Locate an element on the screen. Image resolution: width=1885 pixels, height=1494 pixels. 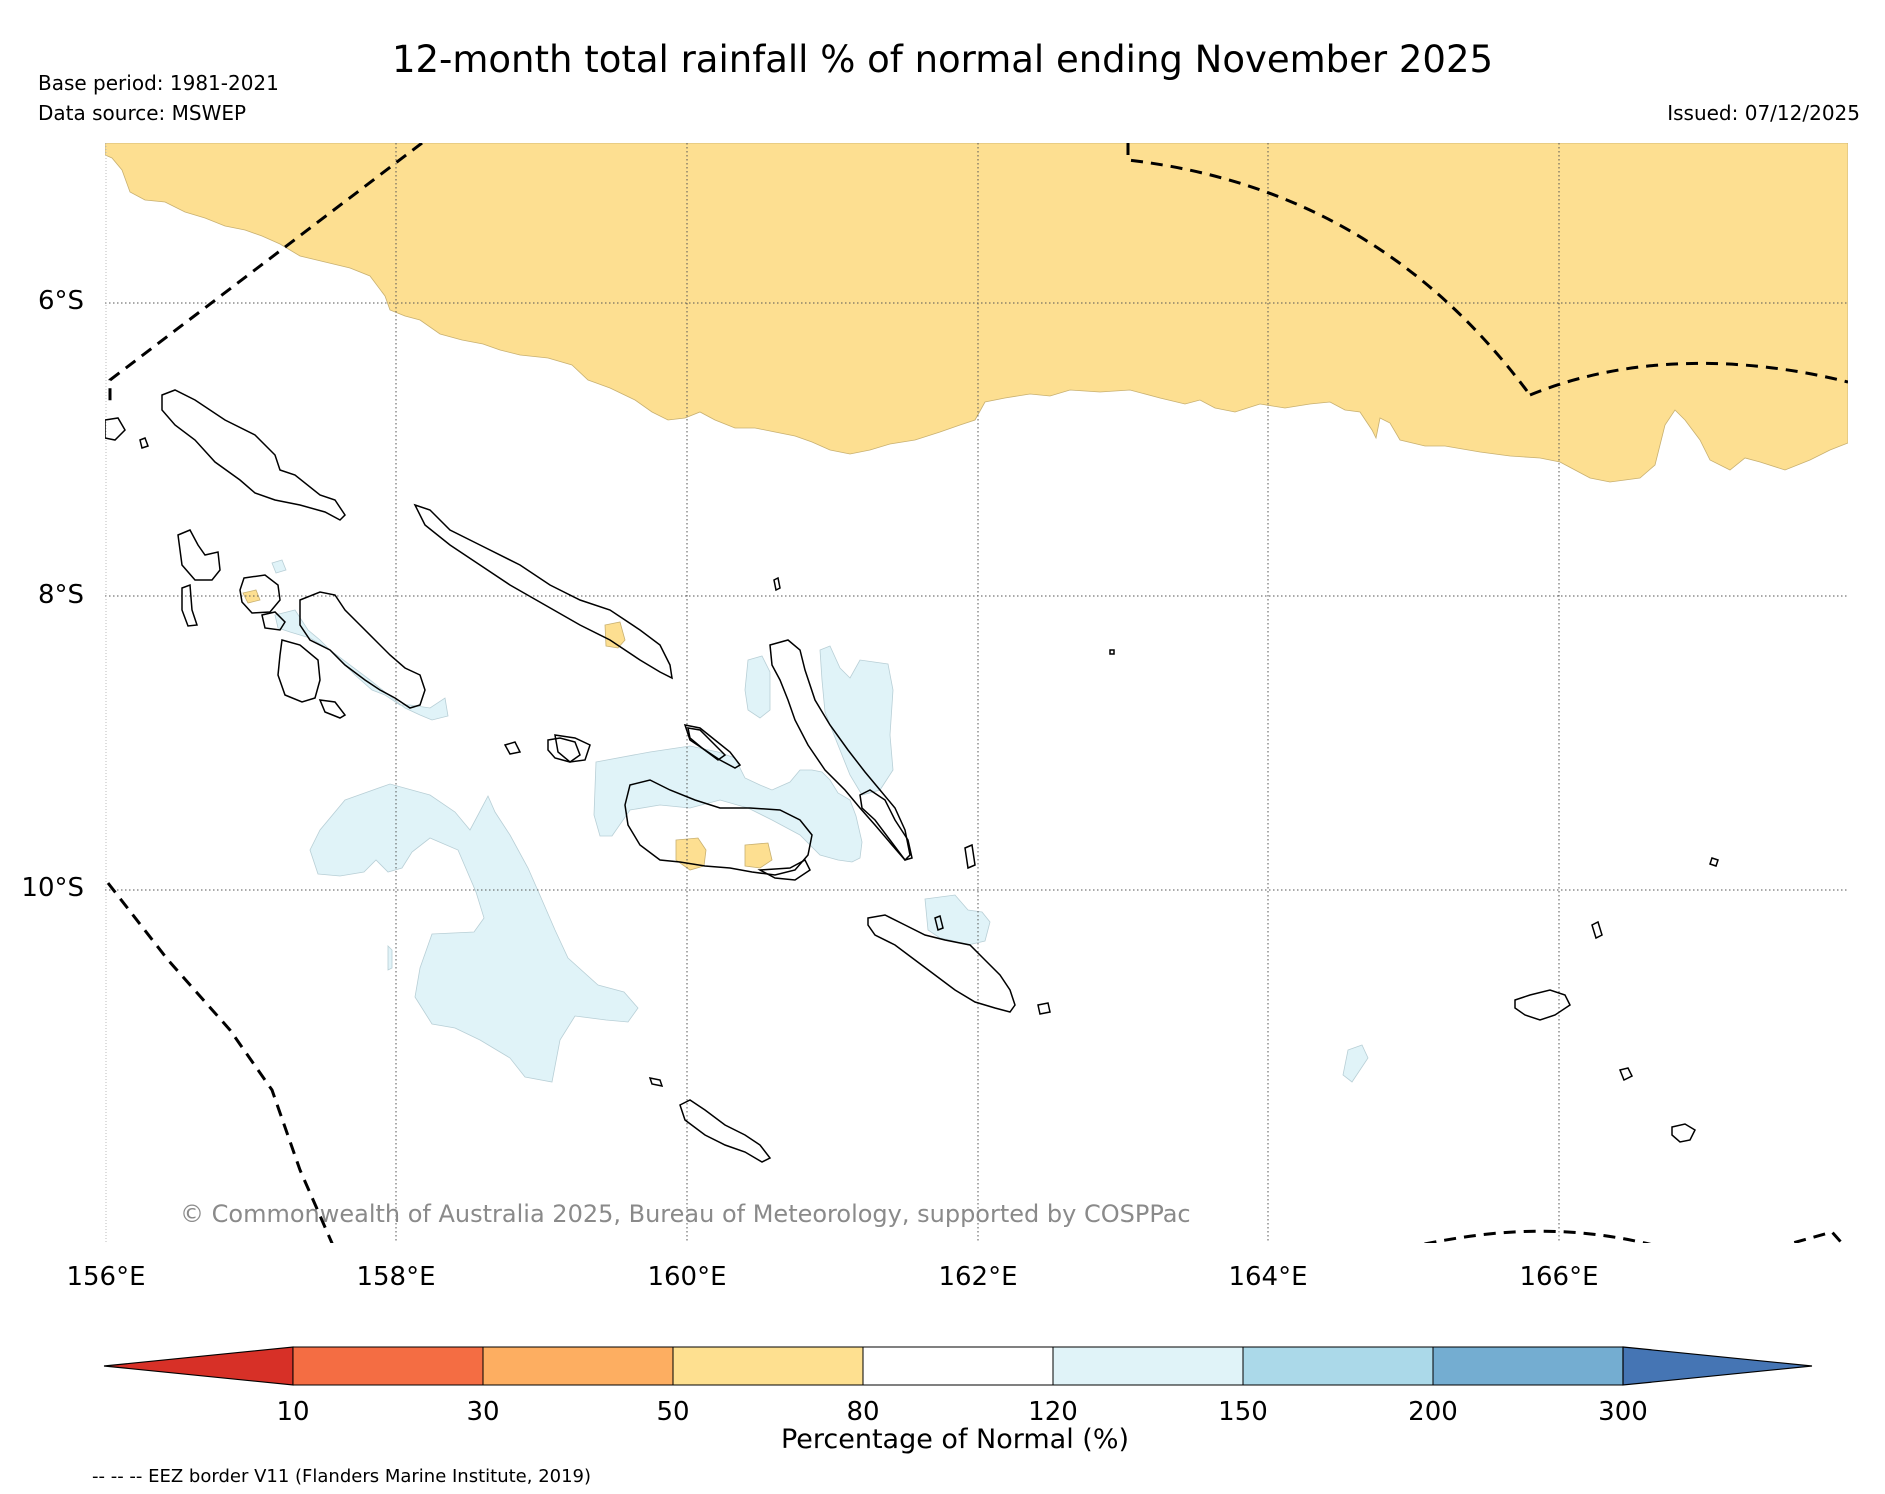
coast-utupua is located at coordinates (1626, 1074).